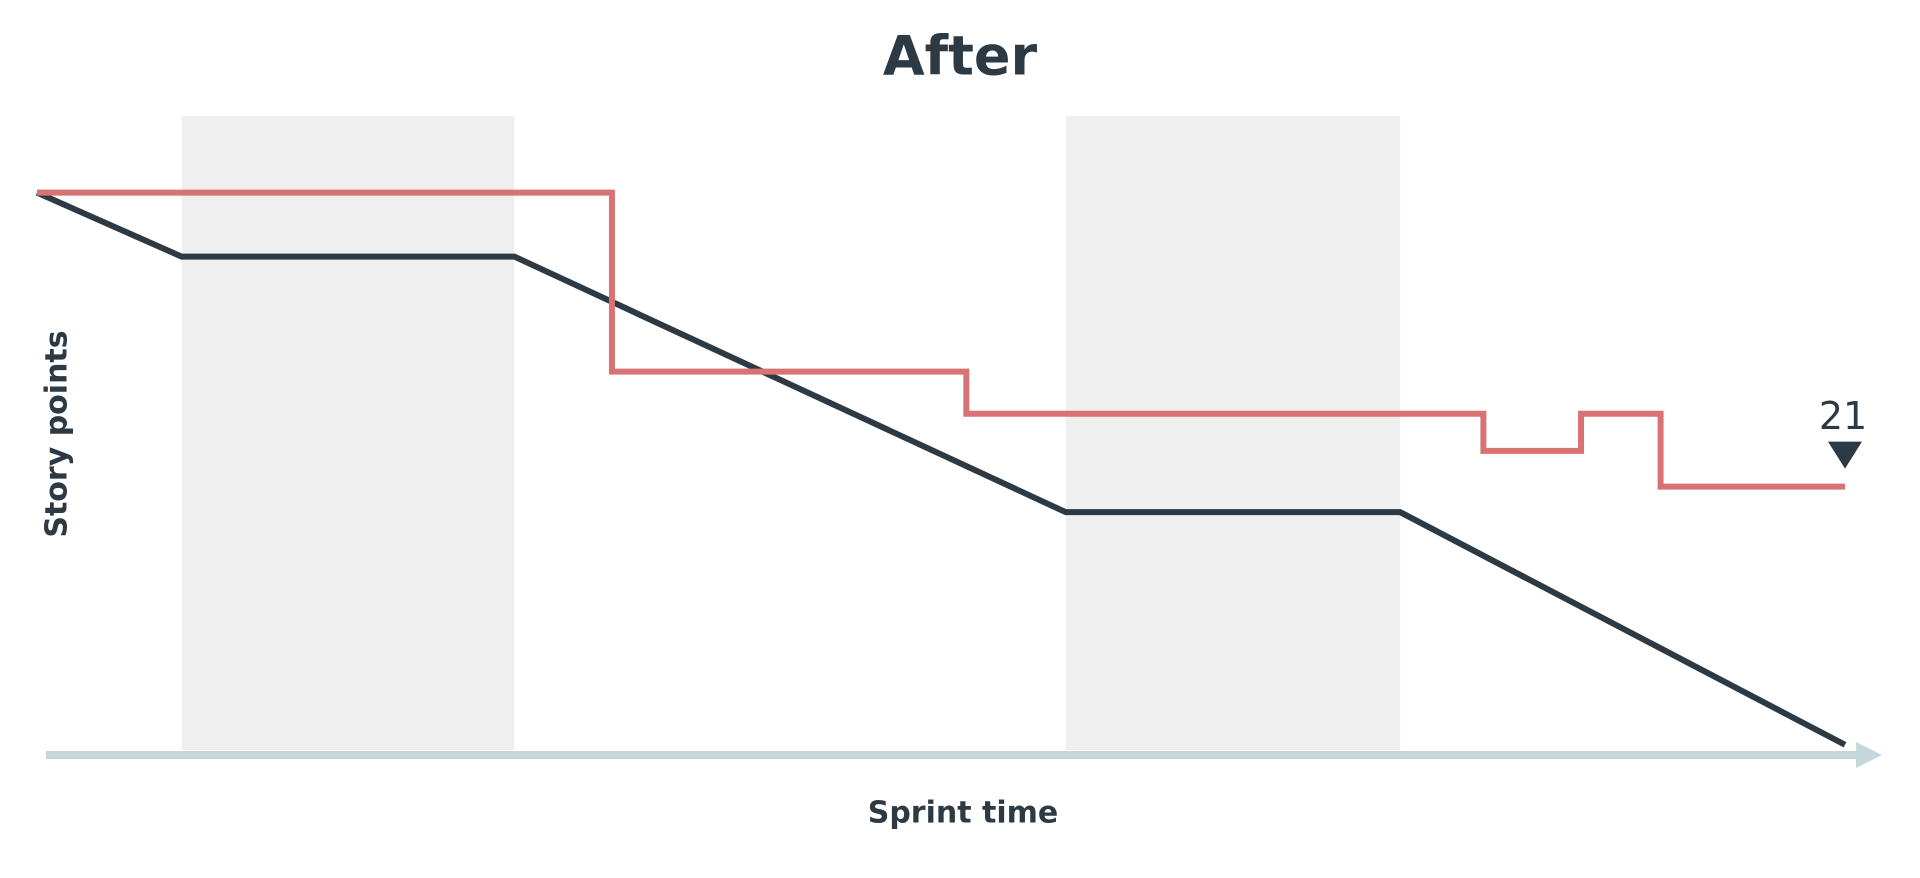  What do you see at coordinates (964, 755) in the screenshot?
I see `axis-layer` at bounding box center [964, 755].